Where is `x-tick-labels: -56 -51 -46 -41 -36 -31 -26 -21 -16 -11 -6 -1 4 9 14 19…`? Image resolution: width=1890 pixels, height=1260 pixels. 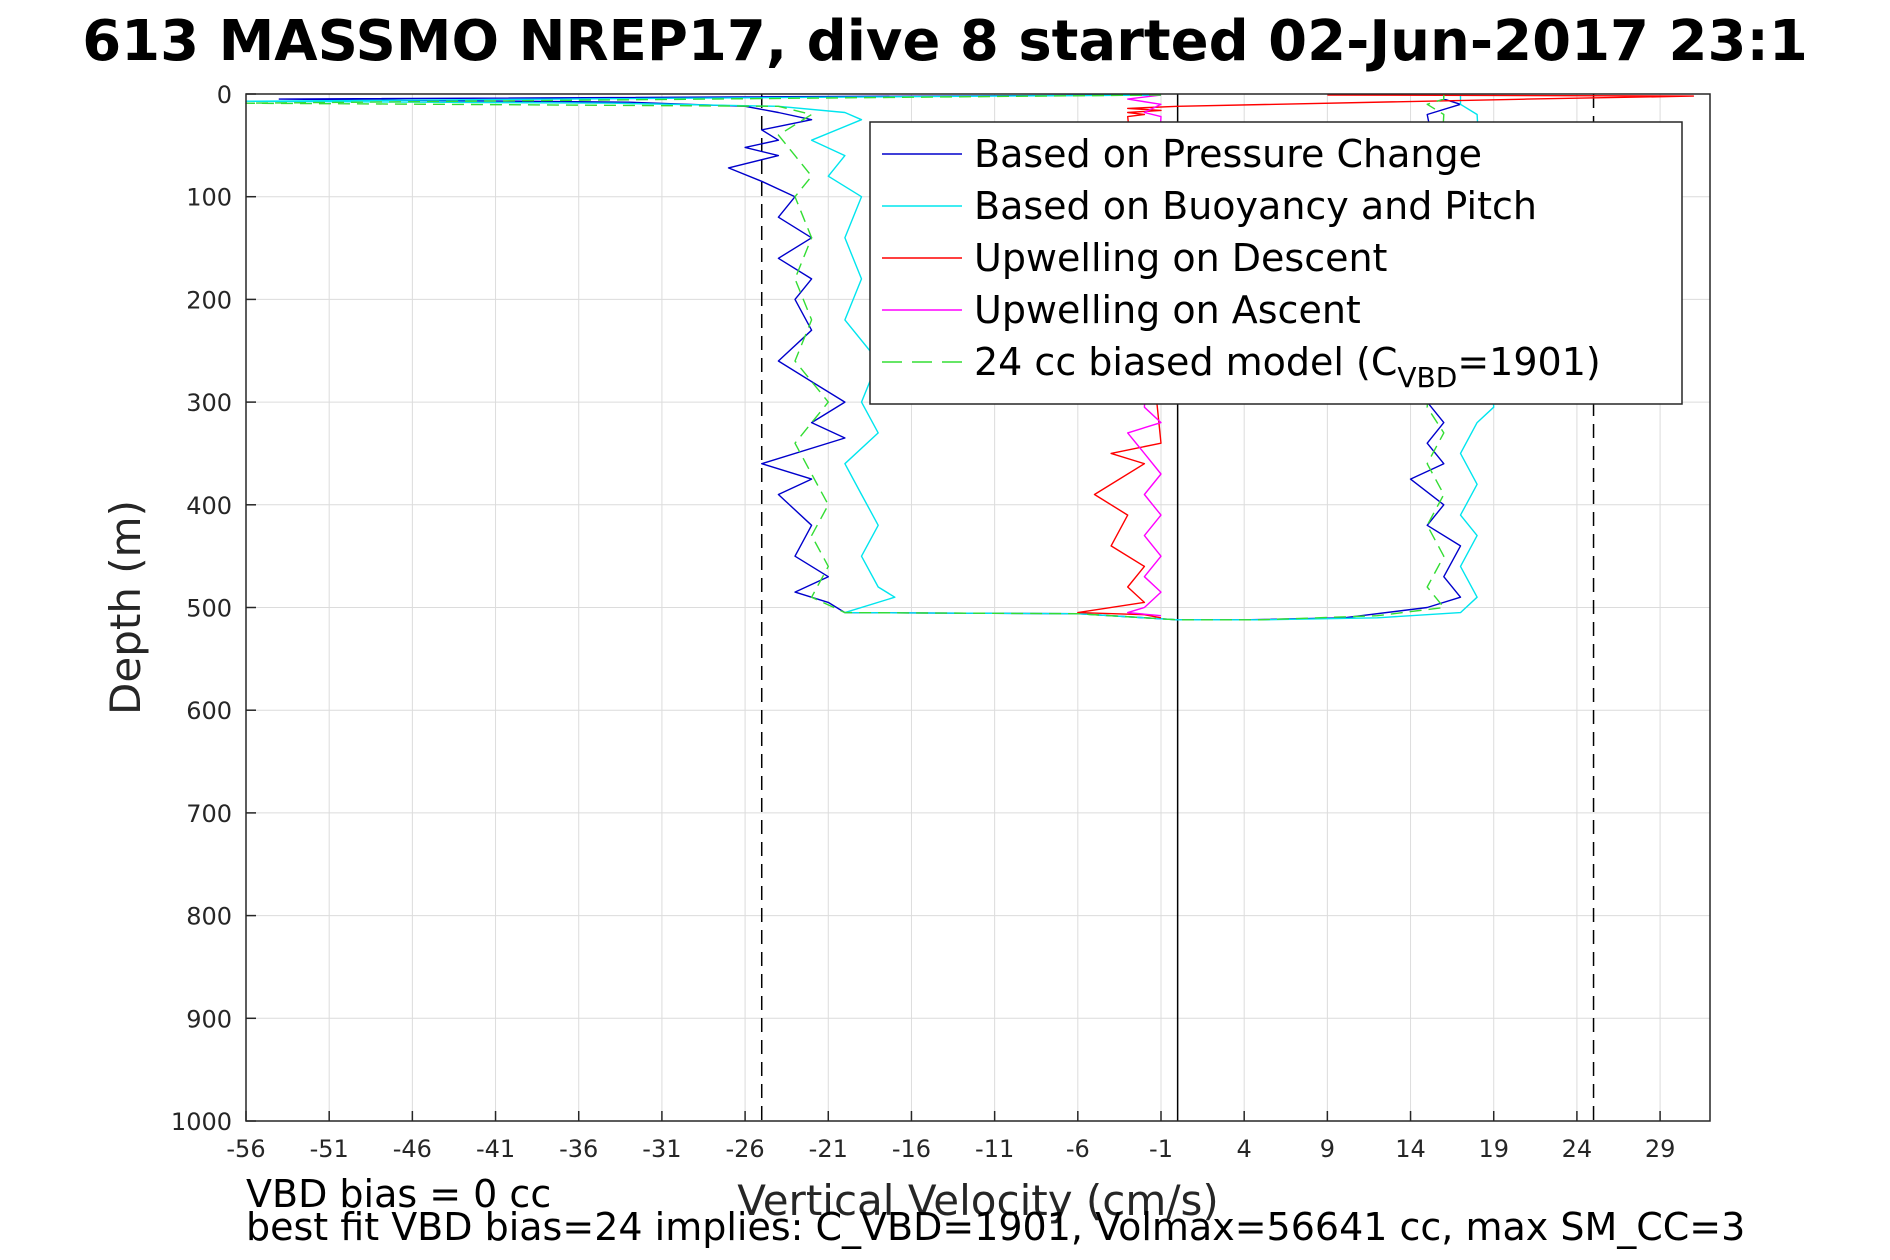 x-tick-labels: -56 -51 -46 -41 -36 -31 -26 -21 -16 -11 -6 -1 4 9 14 19… is located at coordinates (950, 1149).